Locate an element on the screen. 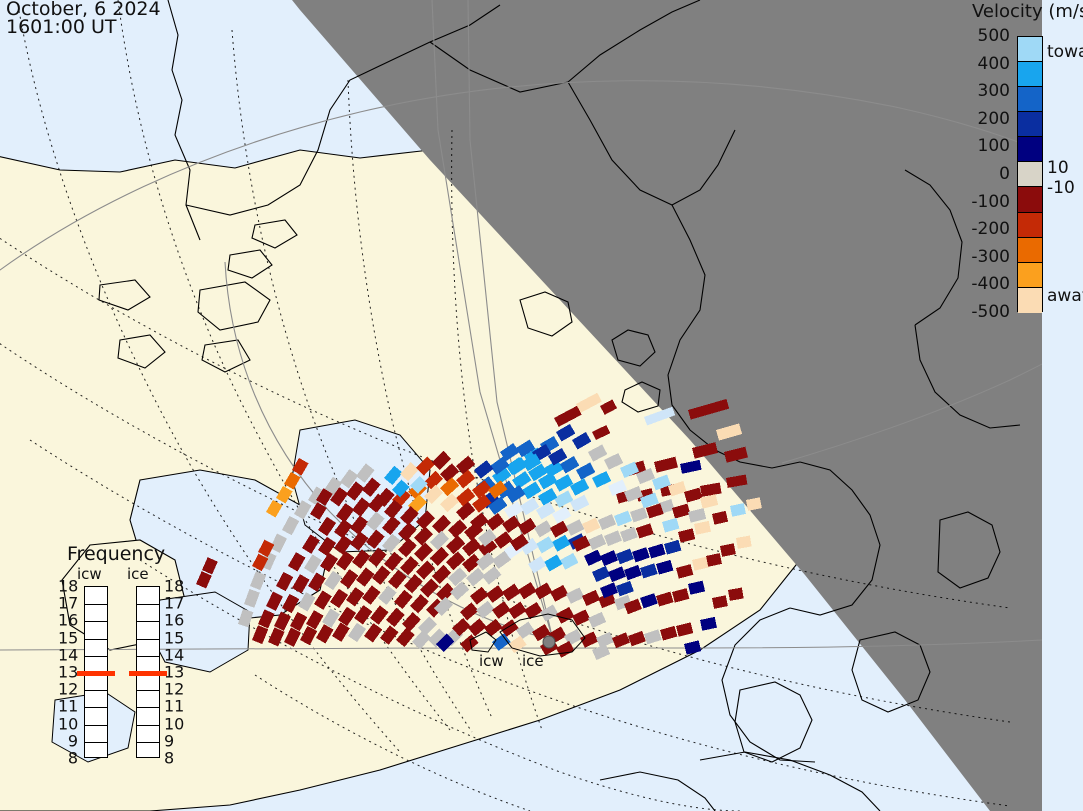  frequency-tick-label-right: 9 is located at coordinates (169, 741).